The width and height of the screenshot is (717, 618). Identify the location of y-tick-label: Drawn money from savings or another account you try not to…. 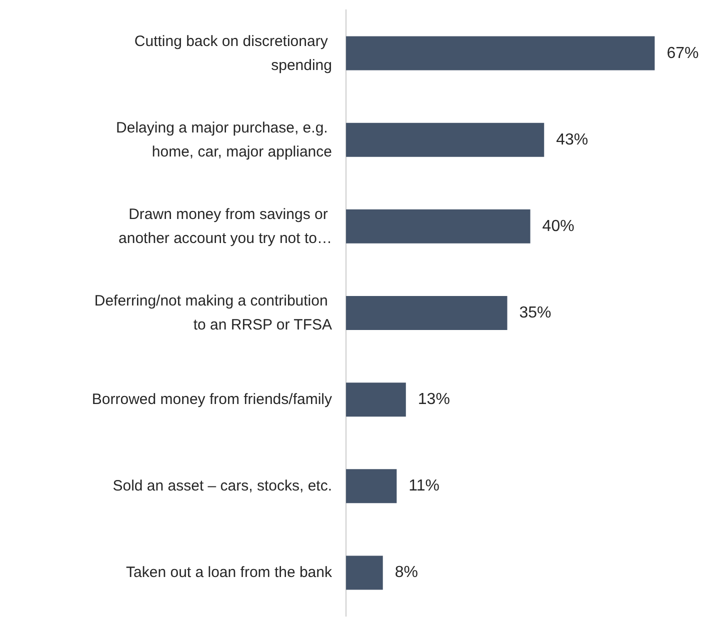
(225, 226).